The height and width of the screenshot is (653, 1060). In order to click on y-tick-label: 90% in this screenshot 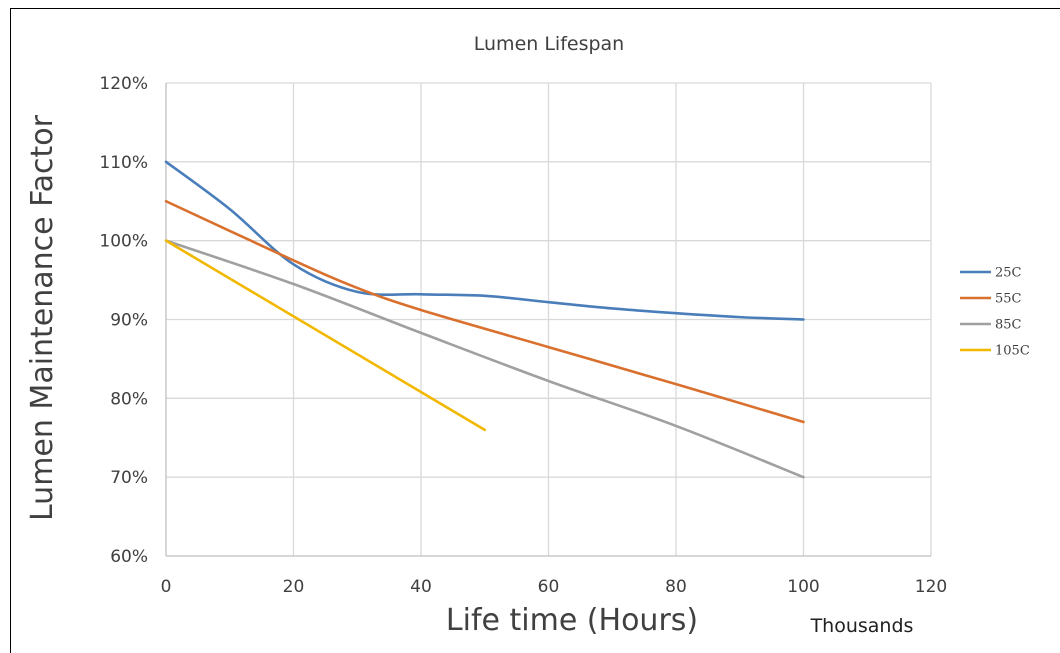, I will do `click(129, 321)`.